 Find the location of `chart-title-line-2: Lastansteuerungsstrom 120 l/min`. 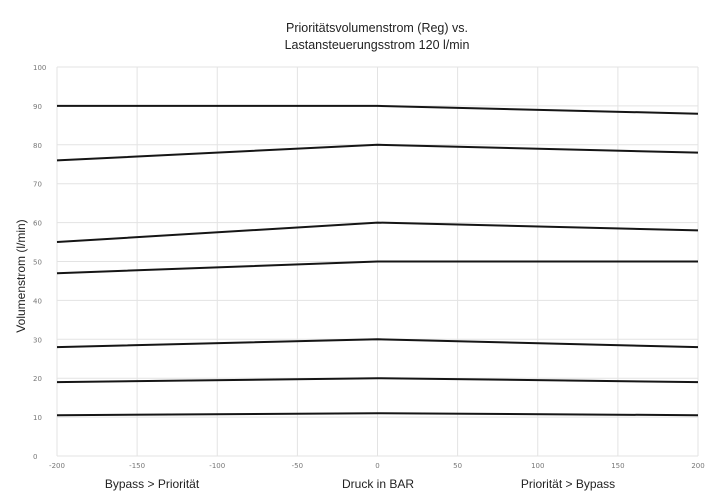

chart-title-line-2: Lastansteuerungsstrom 120 l/min is located at coordinates (377, 45).